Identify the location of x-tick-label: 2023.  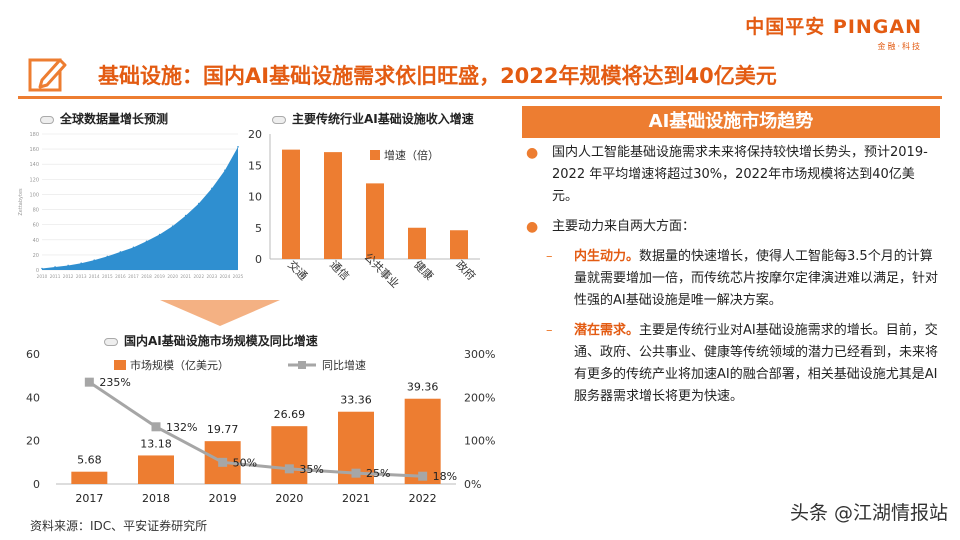
(212, 276).